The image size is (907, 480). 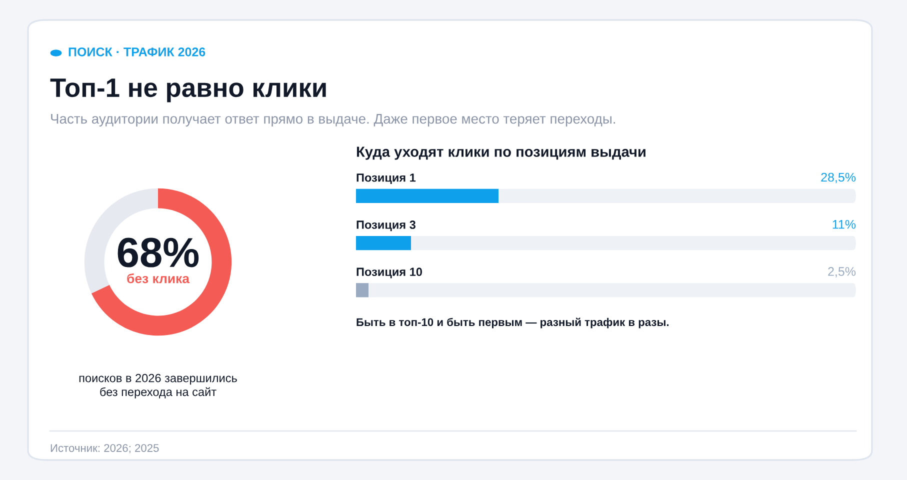 I want to click on data-label: 28,5%, so click(x=838, y=178).